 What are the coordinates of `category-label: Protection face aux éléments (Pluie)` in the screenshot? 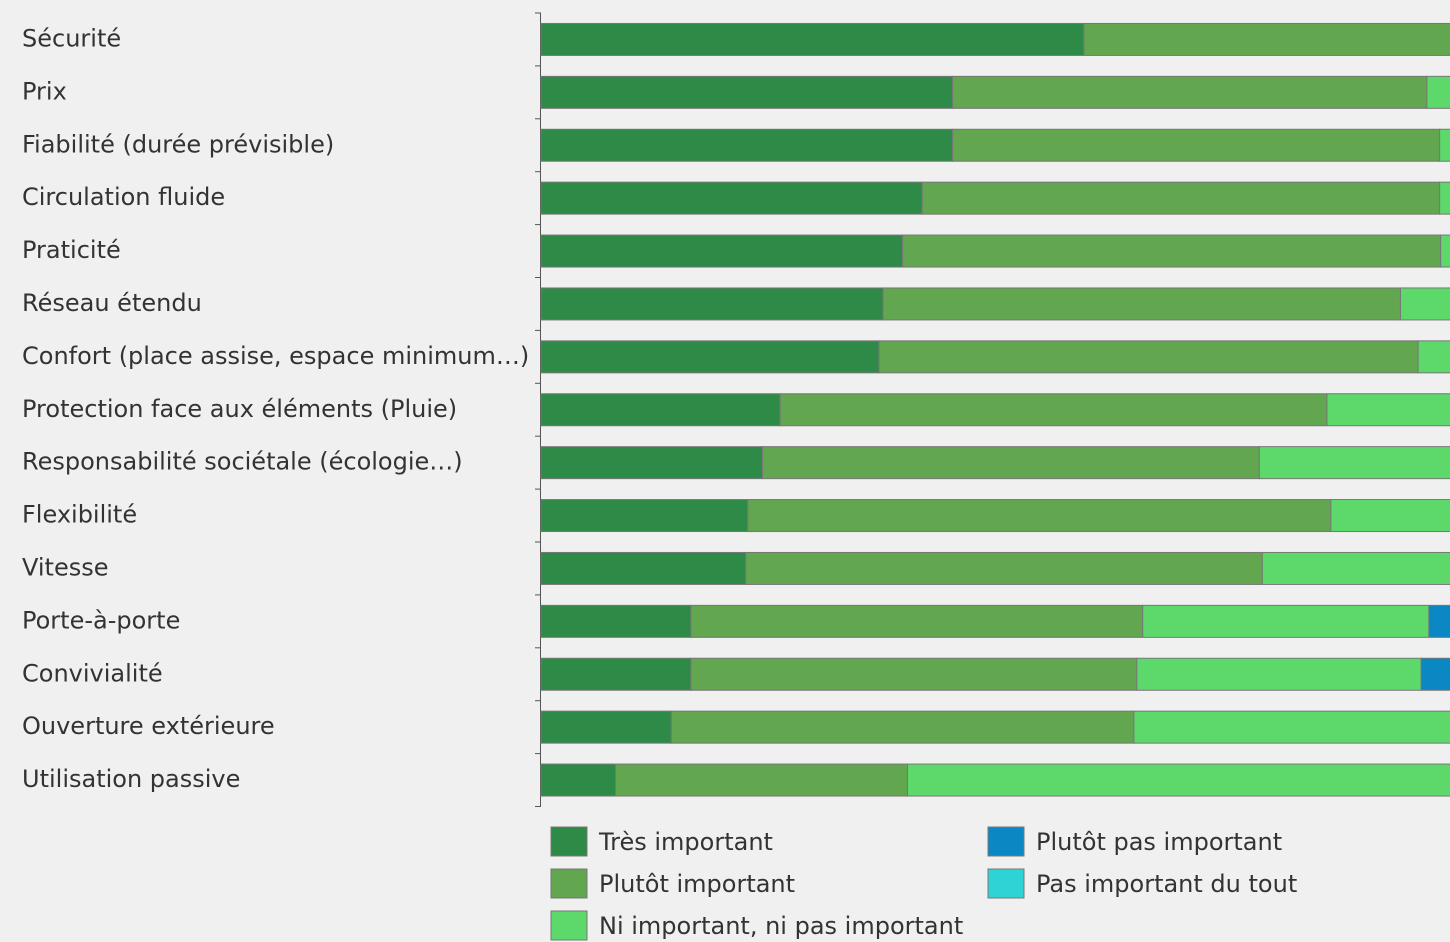 It's located at (239, 409).